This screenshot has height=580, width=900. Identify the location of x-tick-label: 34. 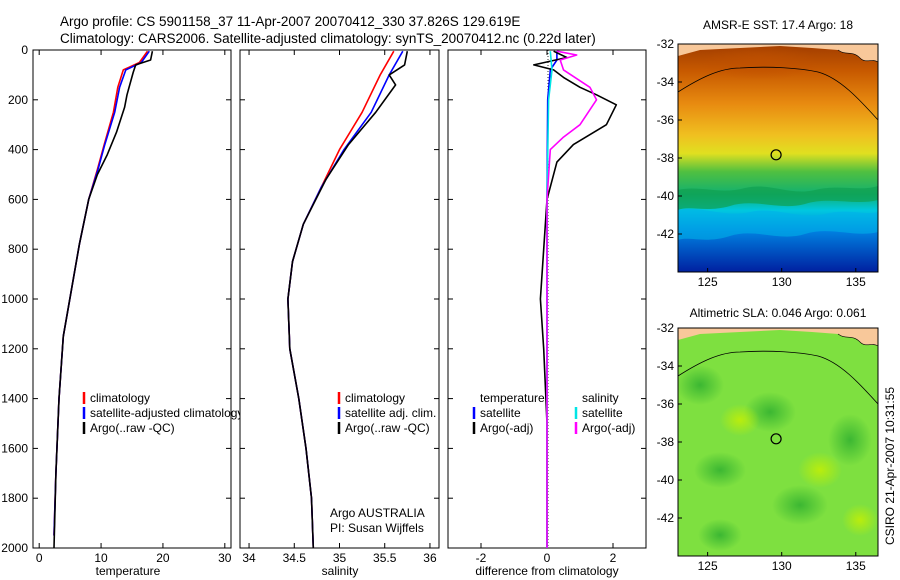
(249, 558).